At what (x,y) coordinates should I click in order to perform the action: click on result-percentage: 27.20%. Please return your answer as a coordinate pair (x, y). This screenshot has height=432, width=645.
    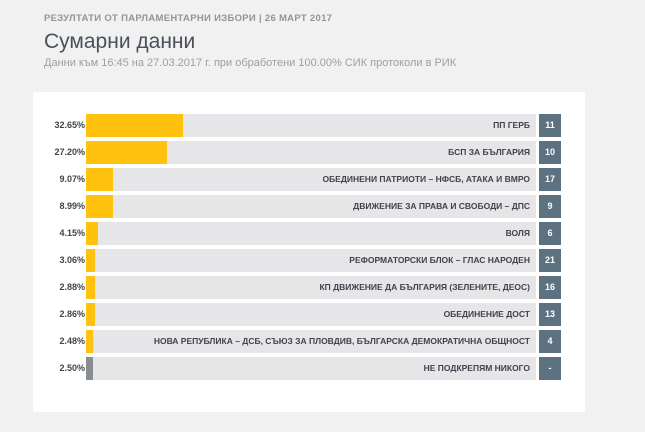
    Looking at the image, I should click on (69, 152).